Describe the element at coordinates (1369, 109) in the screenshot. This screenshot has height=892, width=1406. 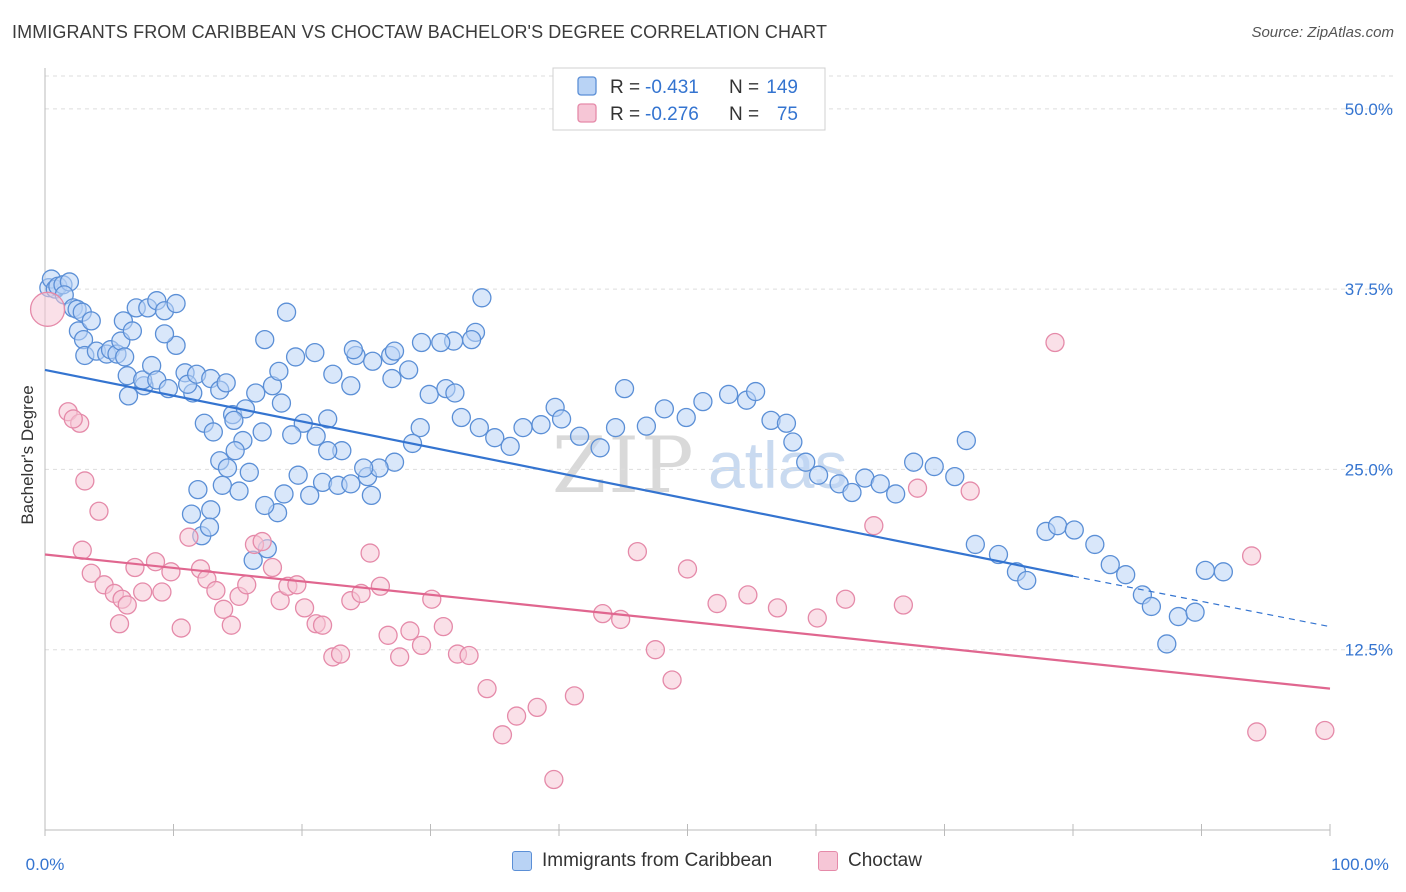
I see `y-tick-label: 50.0%` at that location.